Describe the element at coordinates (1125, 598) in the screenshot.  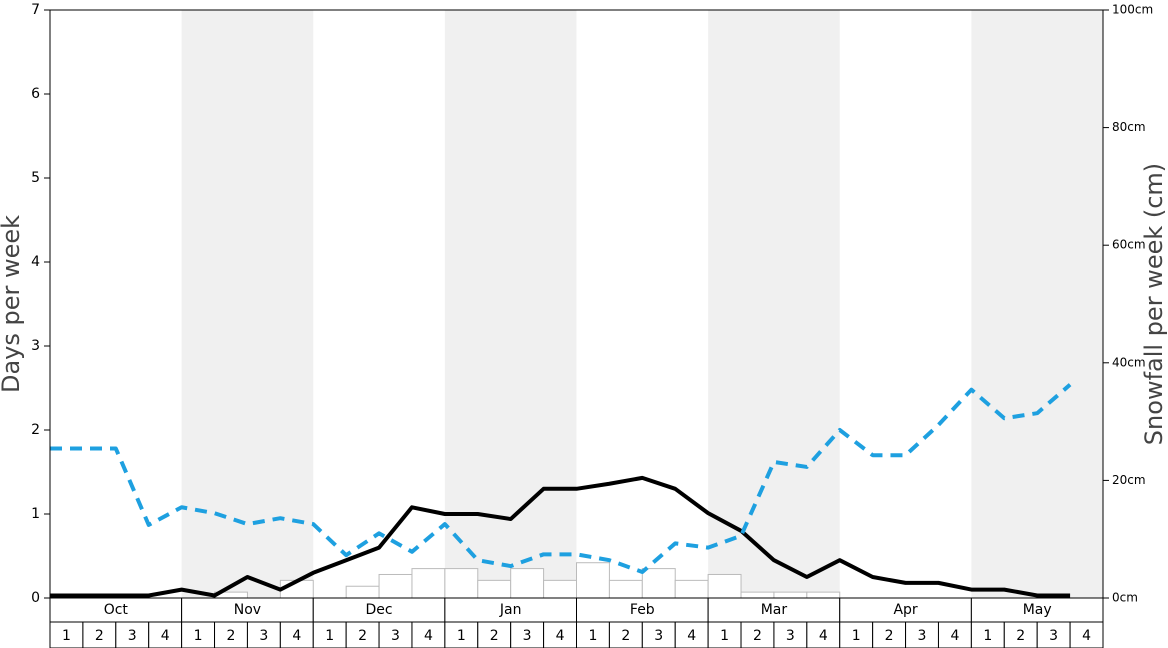
I see `y2-tick-label: 0cm` at that location.